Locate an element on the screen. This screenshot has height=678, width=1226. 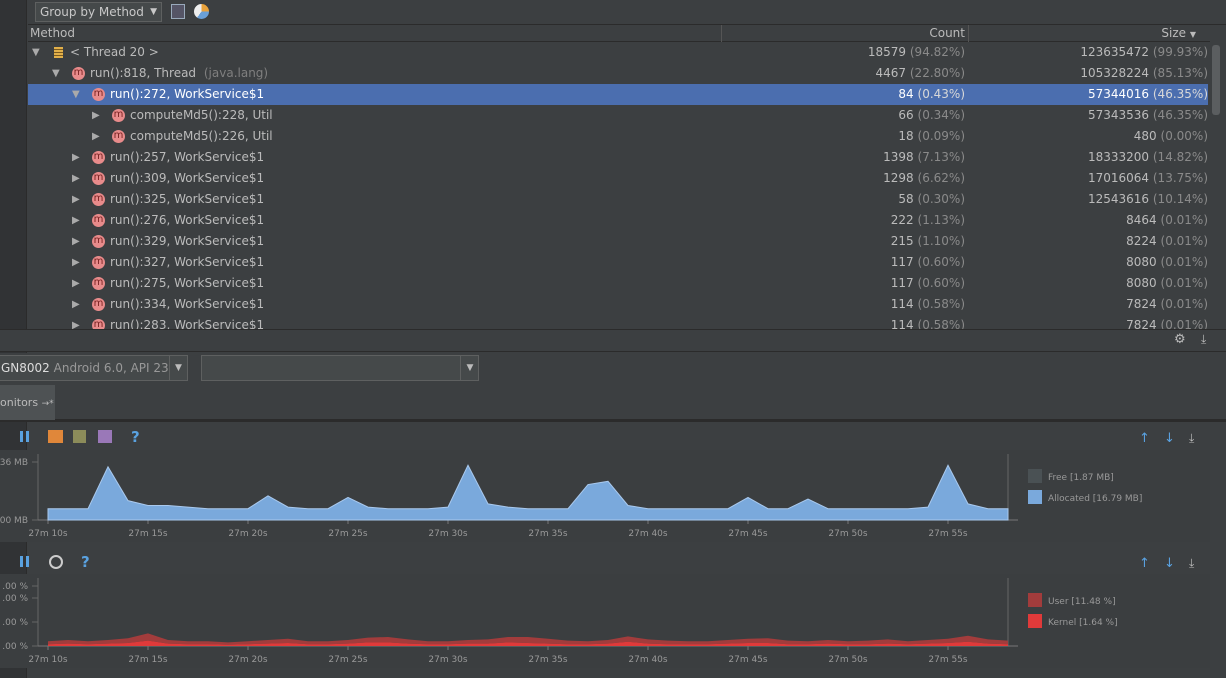
count-percent: (22.80%) is located at coordinates (937, 73).